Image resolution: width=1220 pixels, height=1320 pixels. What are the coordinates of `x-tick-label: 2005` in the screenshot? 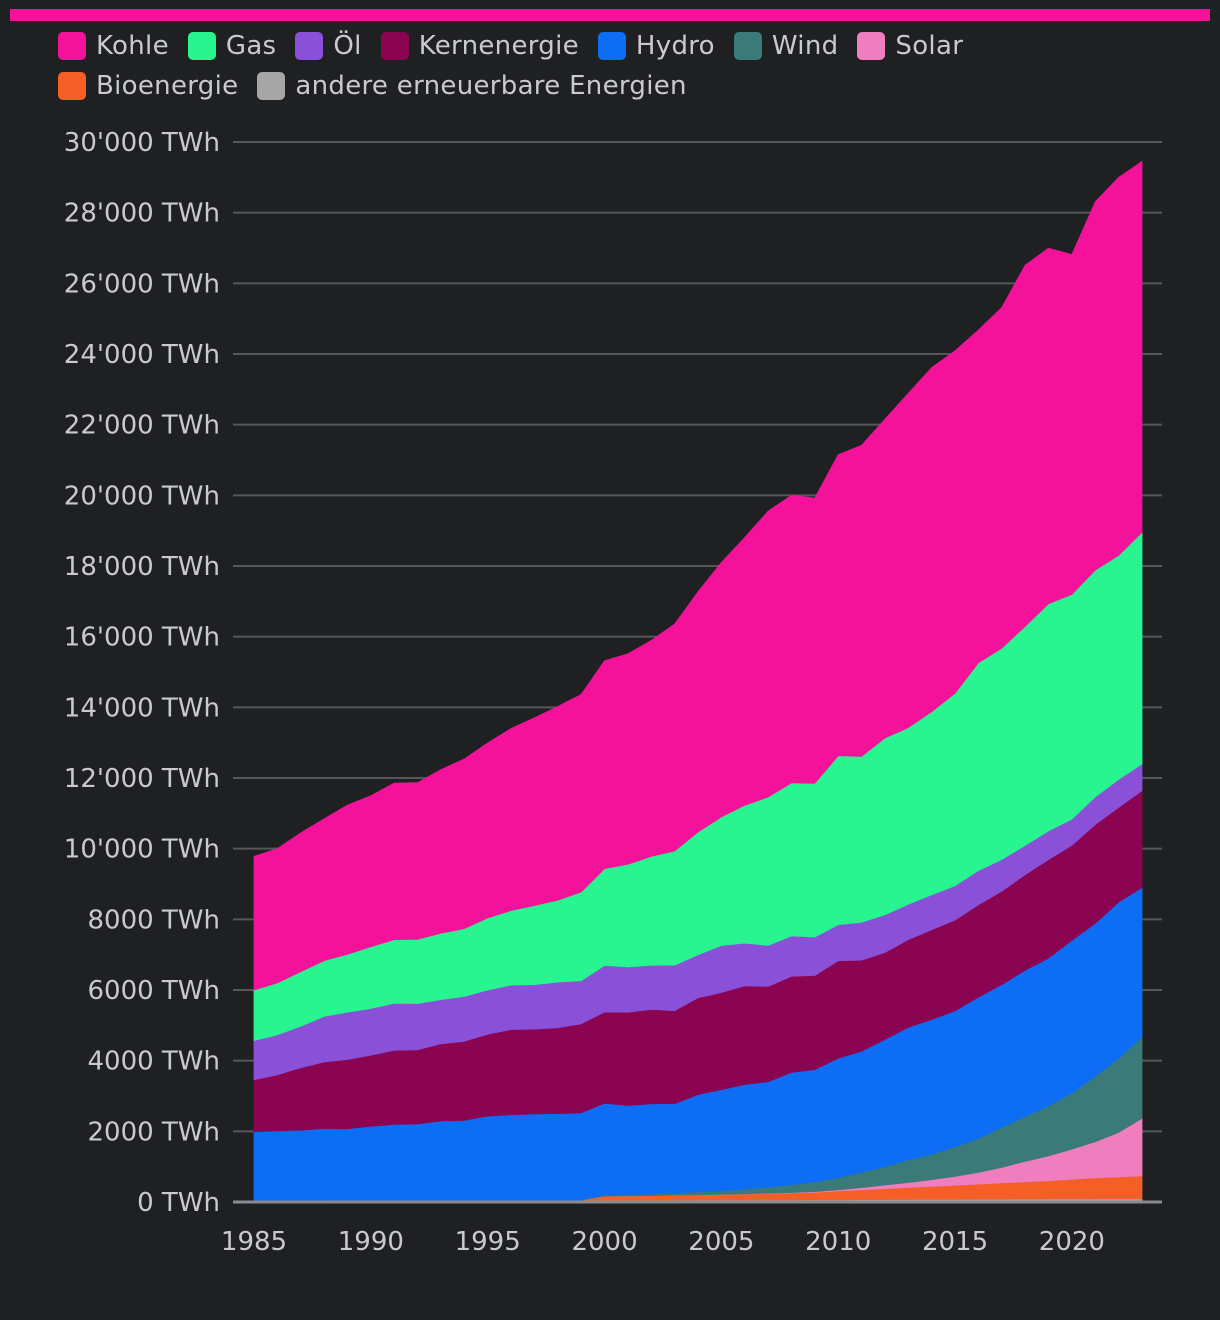 It's located at (721, 1242).